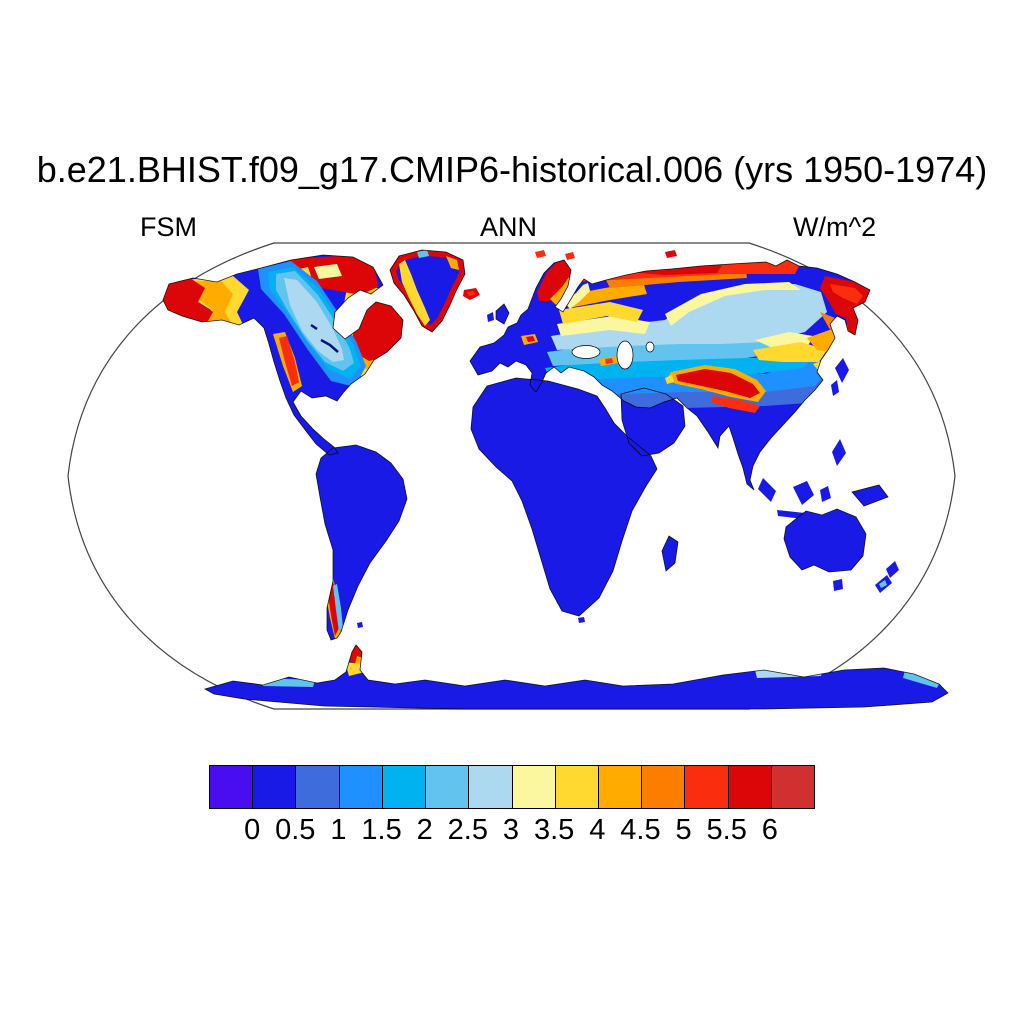 The width and height of the screenshot is (1024, 1024). What do you see at coordinates (726, 830) in the screenshot?
I see `colorbar-tick-label: 5.5` at bounding box center [726, 830].